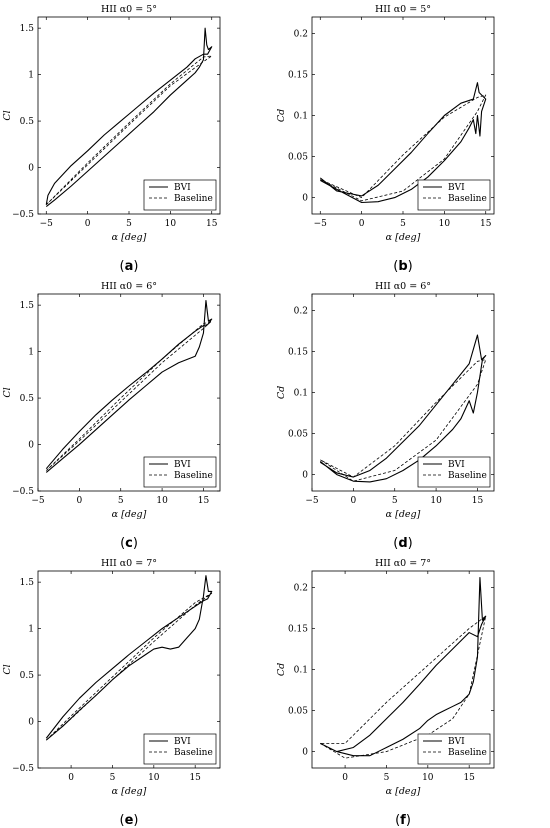  Describe the element at coordinates (129, 563) in the screenshot. I see `chart-title: HII α0 = 7°` at that location.